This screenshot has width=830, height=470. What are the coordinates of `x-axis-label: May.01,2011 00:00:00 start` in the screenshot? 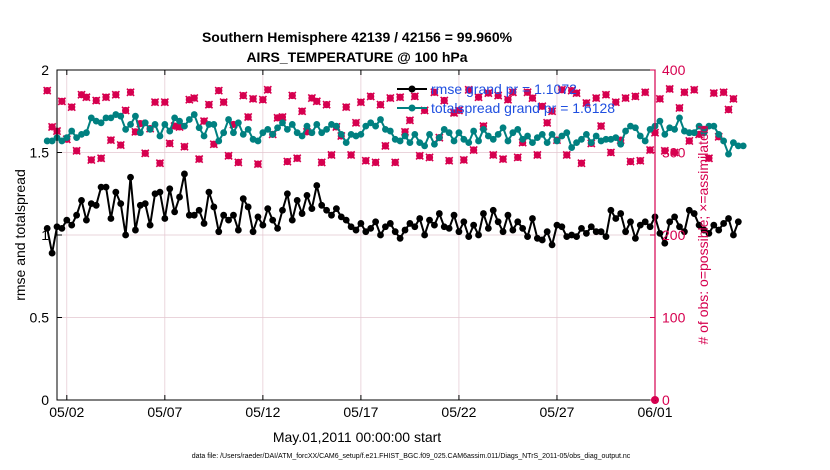 It's located at (357, 437).